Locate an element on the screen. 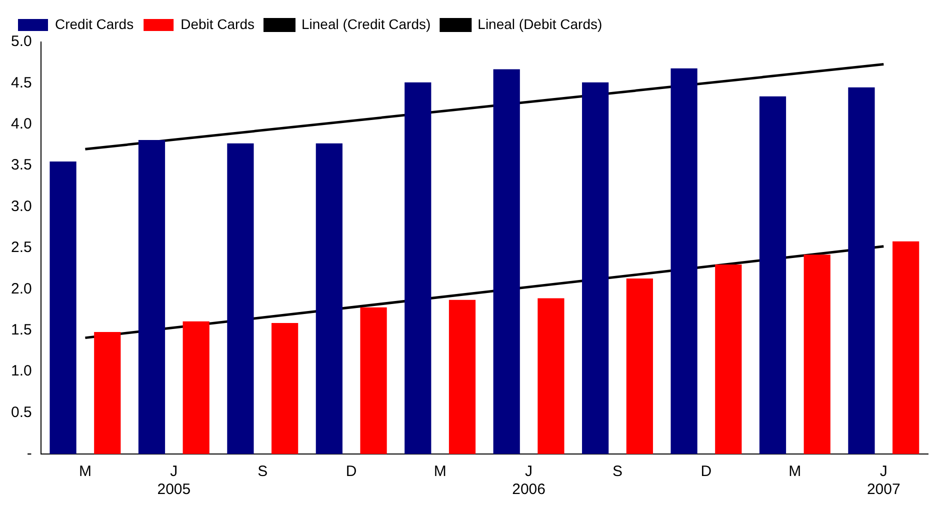  y-tick-label: 4.0 is located at coordinates (21, 124).